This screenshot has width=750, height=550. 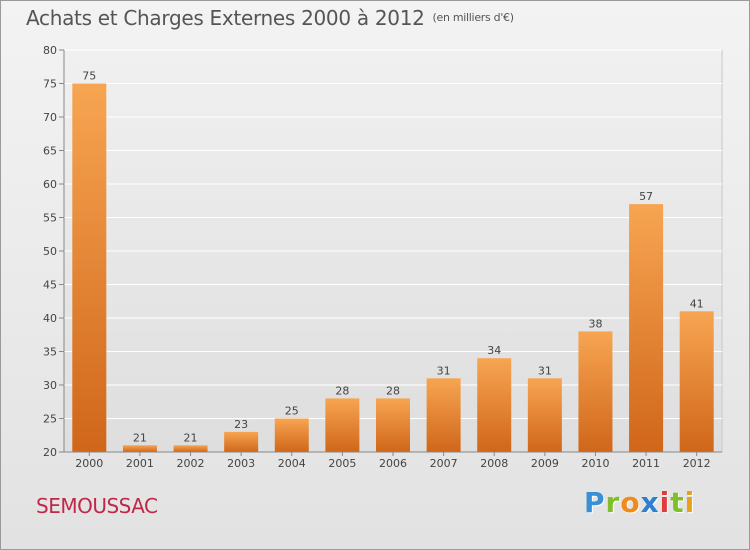 I want to click on x-tick-label: 2011, so click(x=646, y=463).